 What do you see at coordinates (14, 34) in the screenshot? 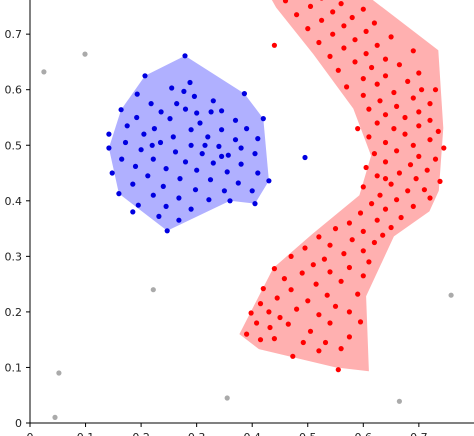
I see `y-tick-label: 0.7` at bounding box center [14, 34].